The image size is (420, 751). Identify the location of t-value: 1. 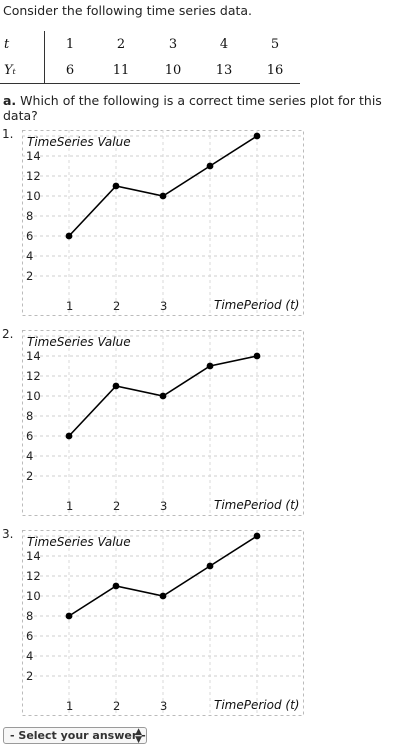
(70, 44).